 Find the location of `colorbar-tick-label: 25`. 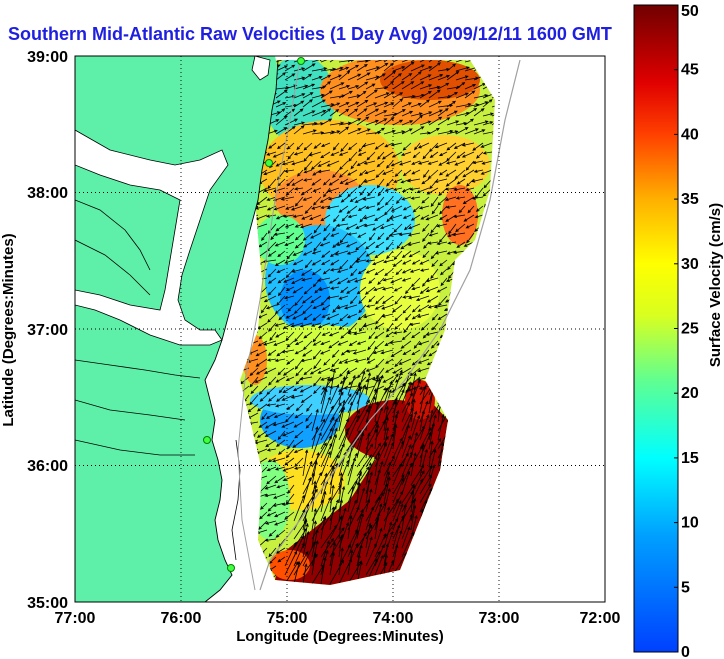

colorbar-tick-label: 25 is located at coordinates (690, 329).